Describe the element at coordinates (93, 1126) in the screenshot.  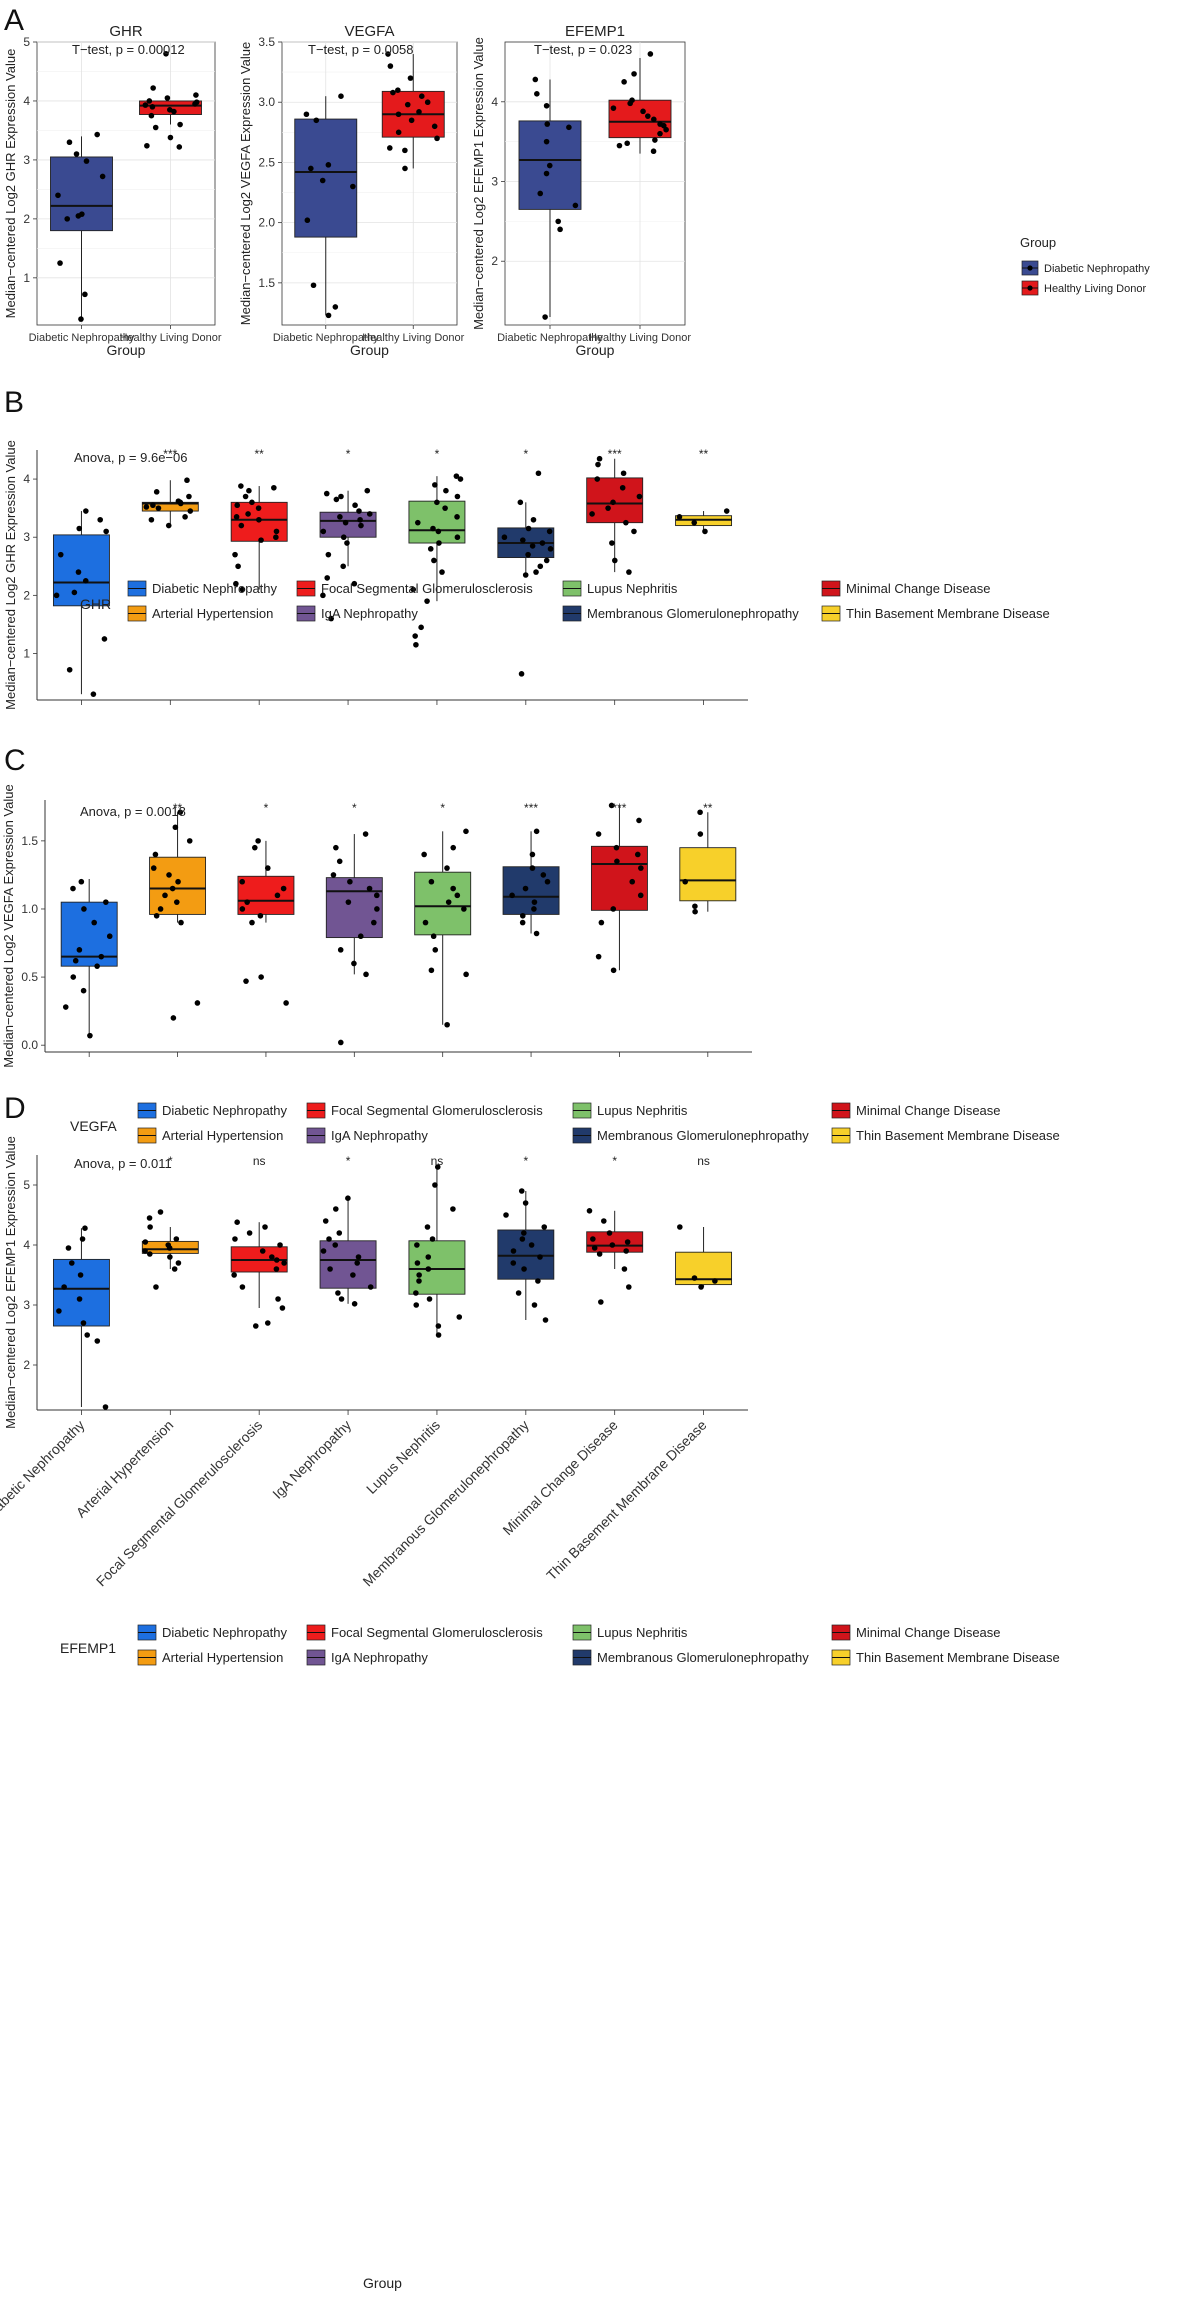
I see `legend-gene: VEGFA` at that location.